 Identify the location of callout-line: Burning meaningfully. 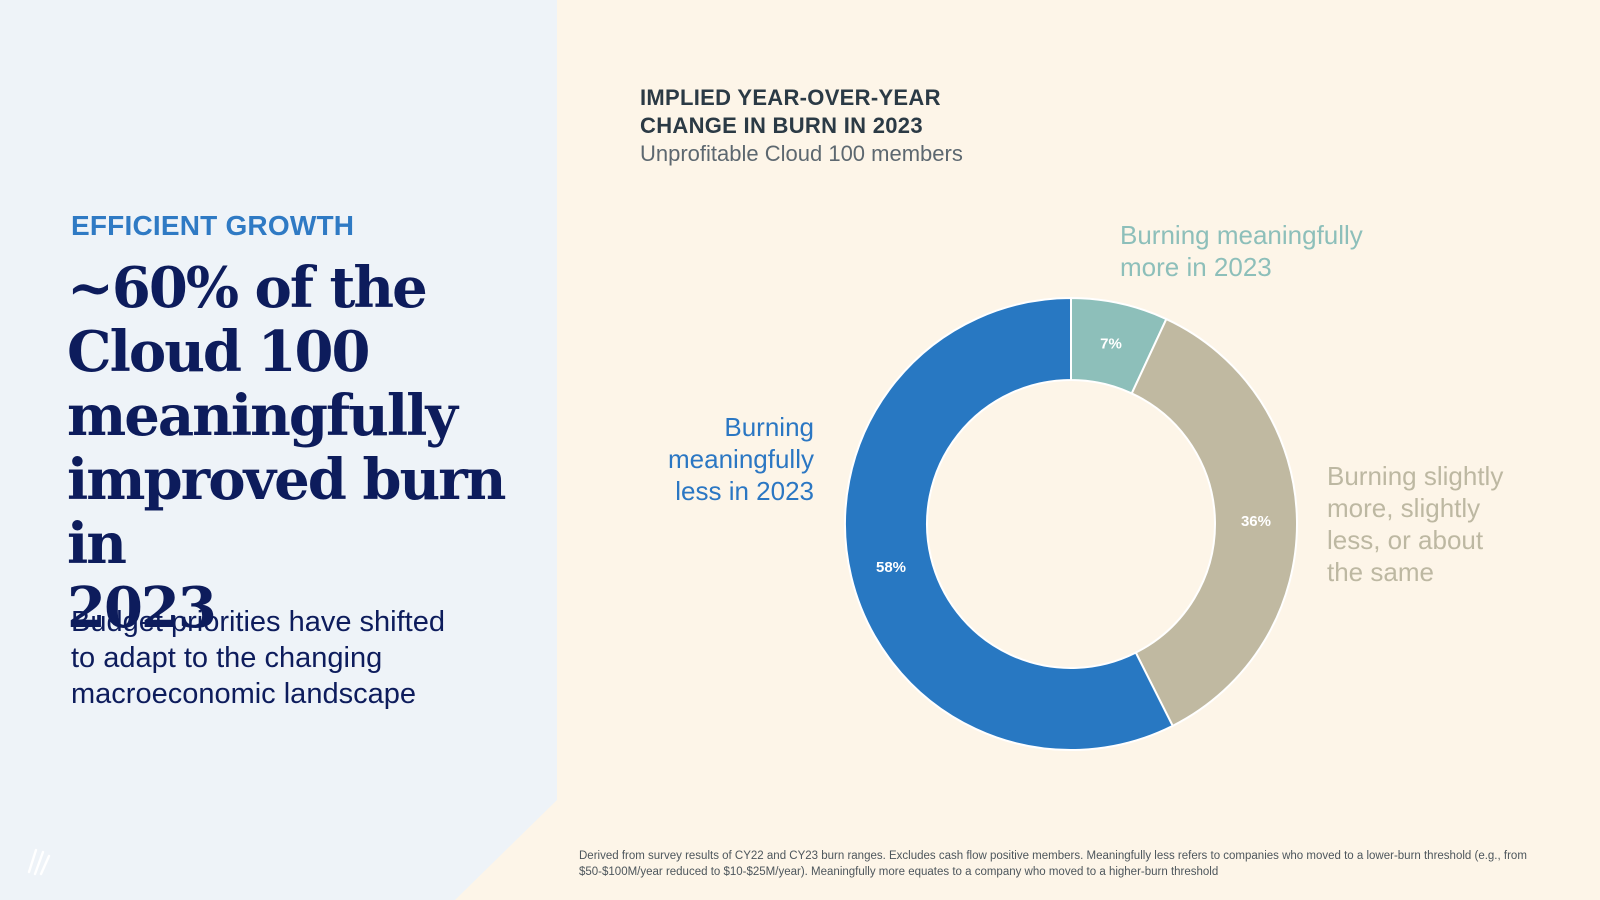
(1241, 235).